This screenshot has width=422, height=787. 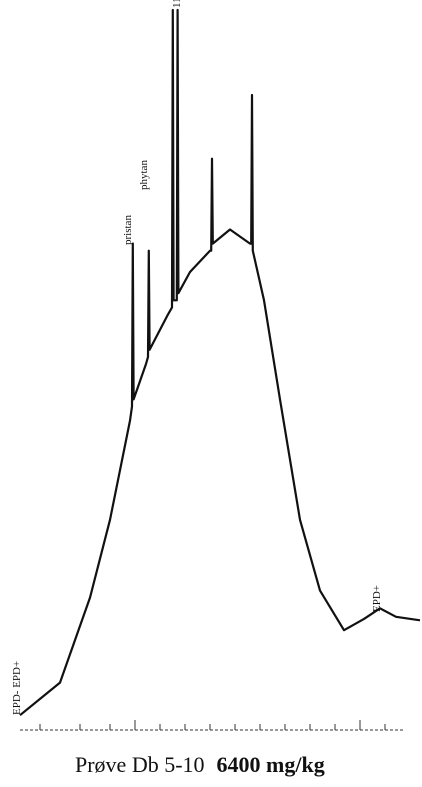 I want to click on peak-label: EPD+, so click(x=377, y=598).